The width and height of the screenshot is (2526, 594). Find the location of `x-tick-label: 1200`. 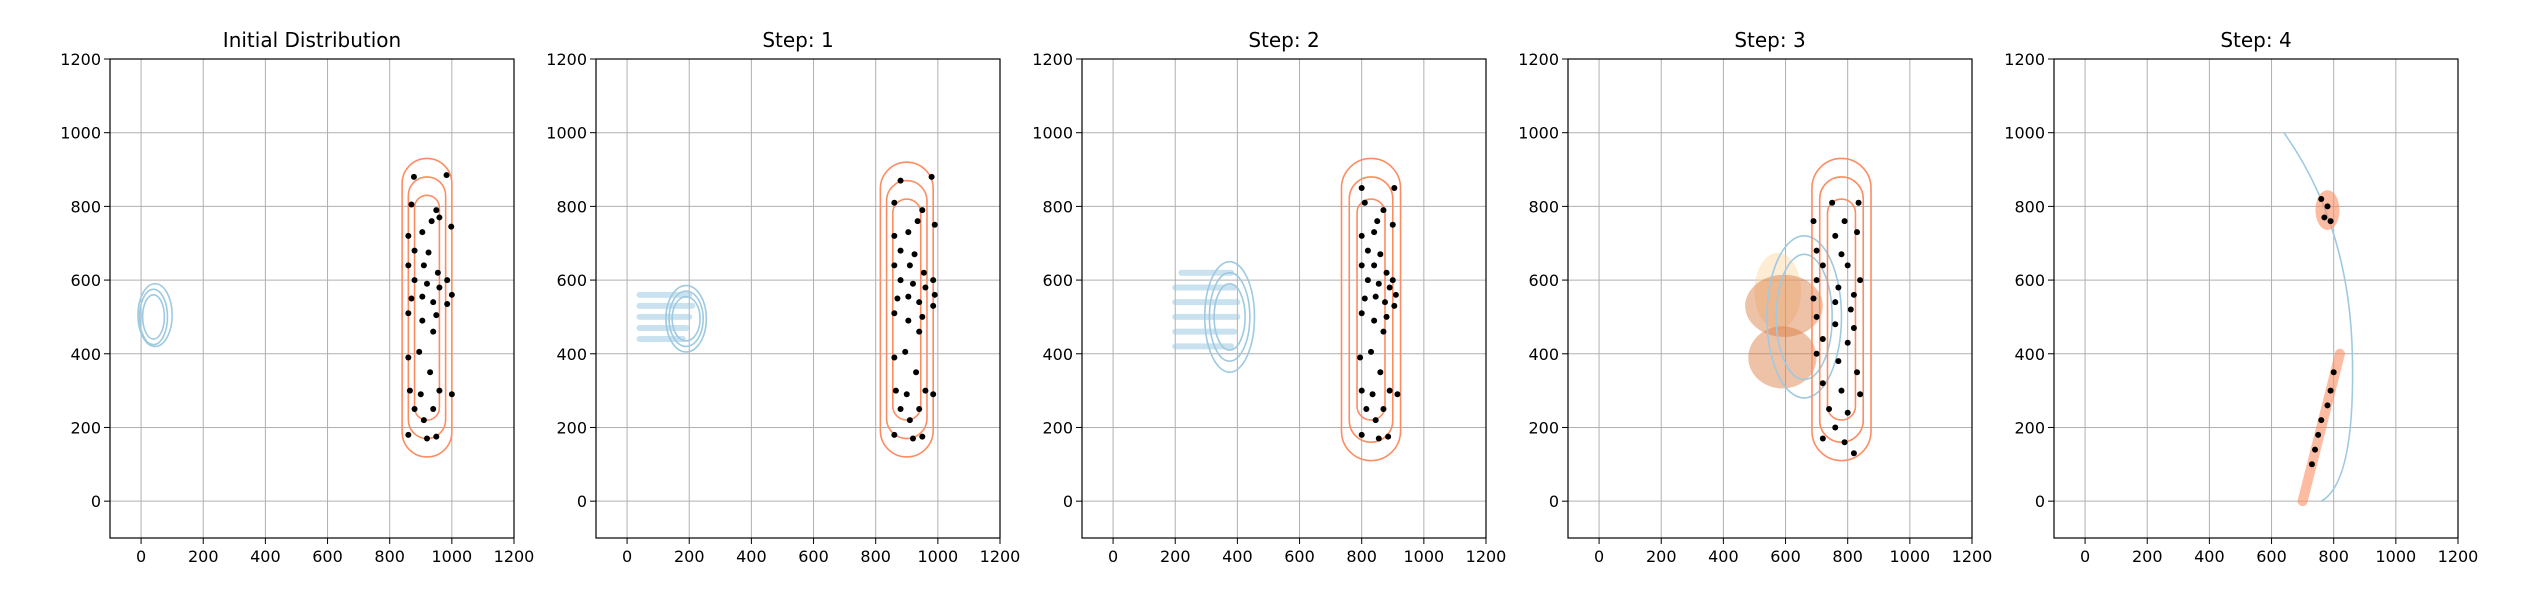

x-tick-label: 1200 is located at coordinates (2458, 556).